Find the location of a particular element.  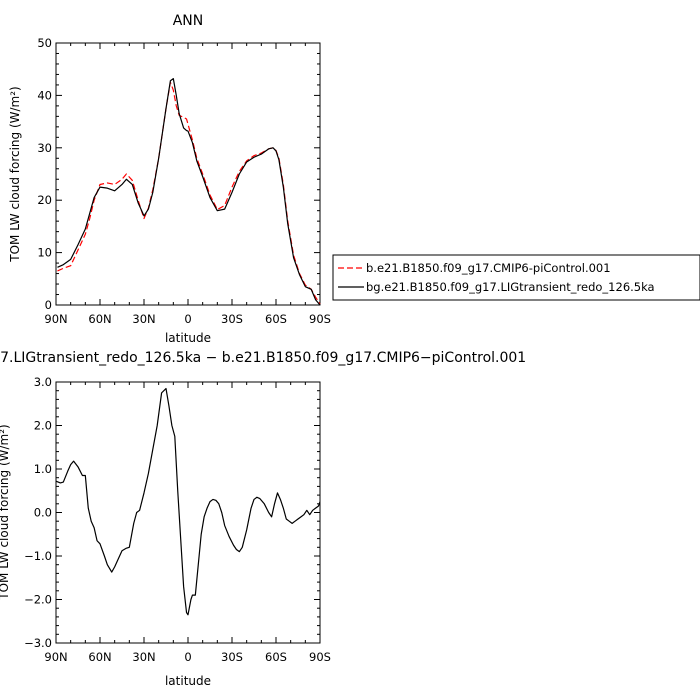

y-tick-label: −3.0 is located at coordinates (38, 643).